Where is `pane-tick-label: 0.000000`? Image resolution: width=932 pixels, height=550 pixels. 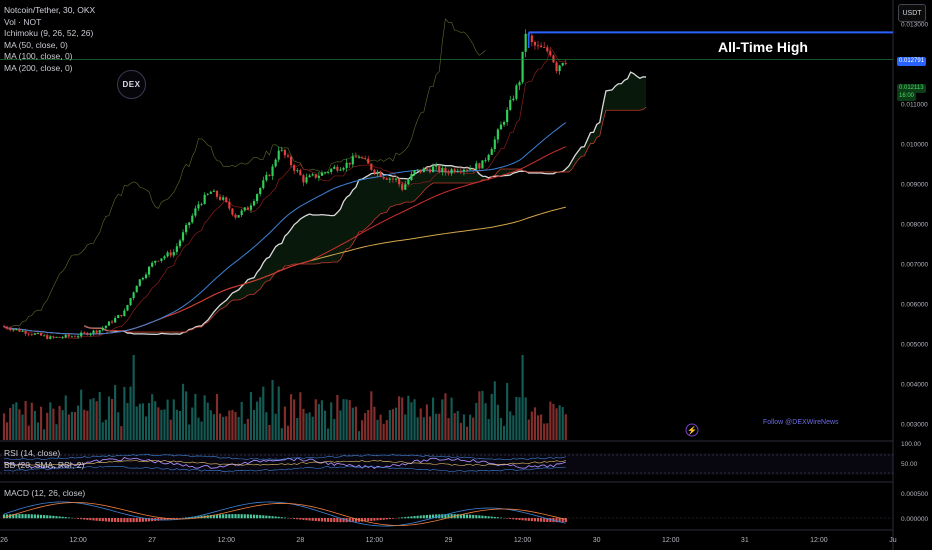 pane-tick-label: 0.000000 is located at coordinates (914, 519).